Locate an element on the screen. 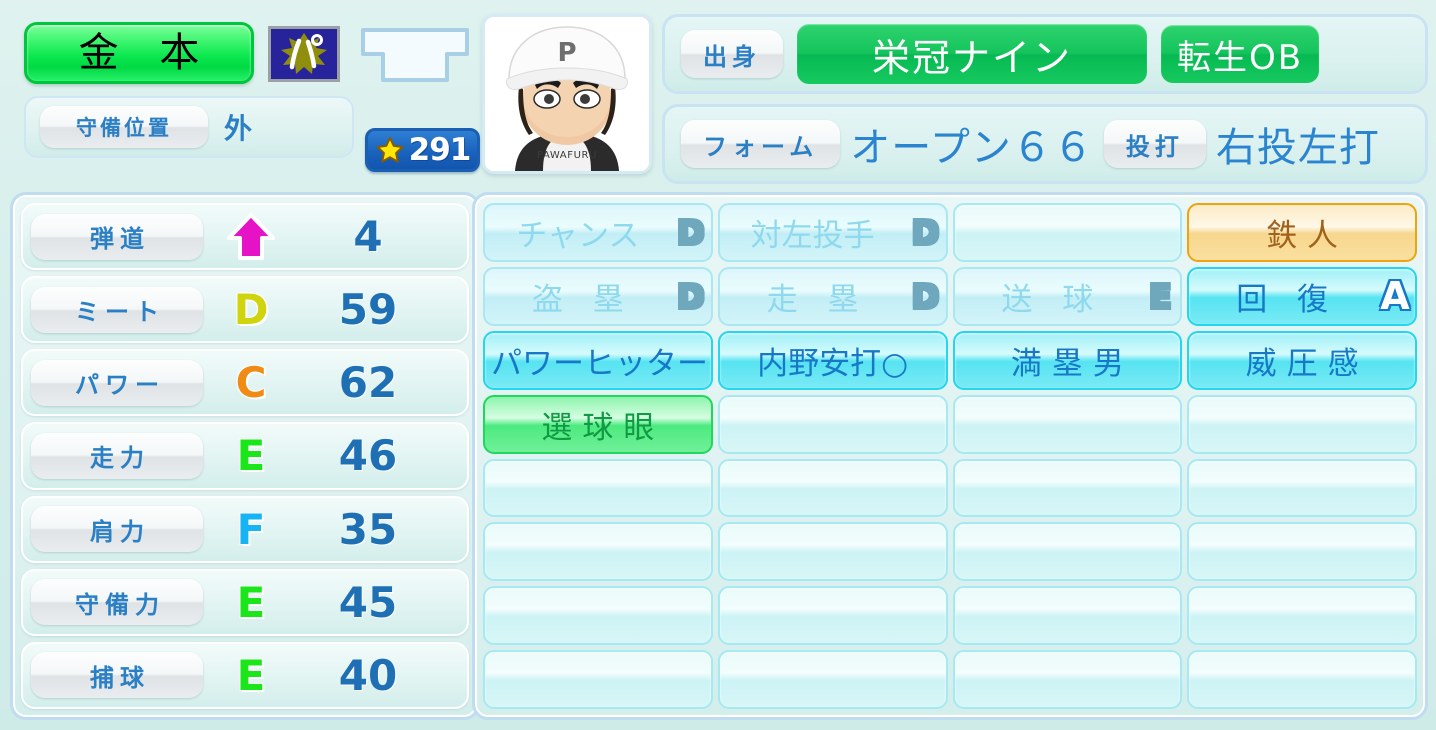 This screenshot has width=1436, height=730. position-label: 守備位置 is located at coordinates (124, 127).